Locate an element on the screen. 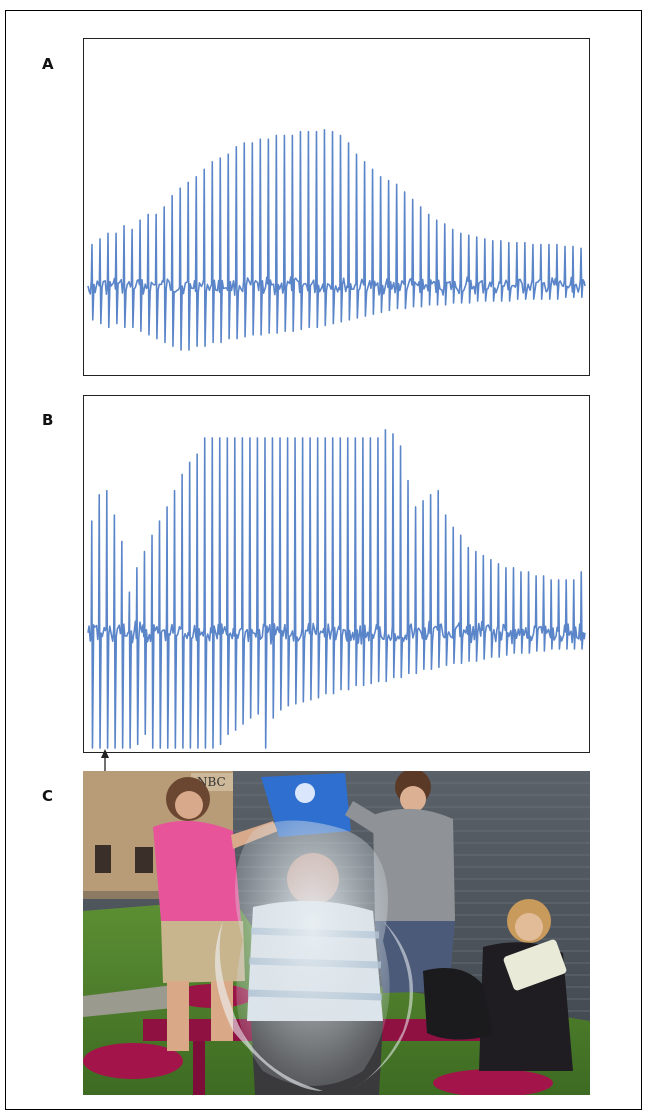  panel-label-c: C is located at coordinates (48, 796).